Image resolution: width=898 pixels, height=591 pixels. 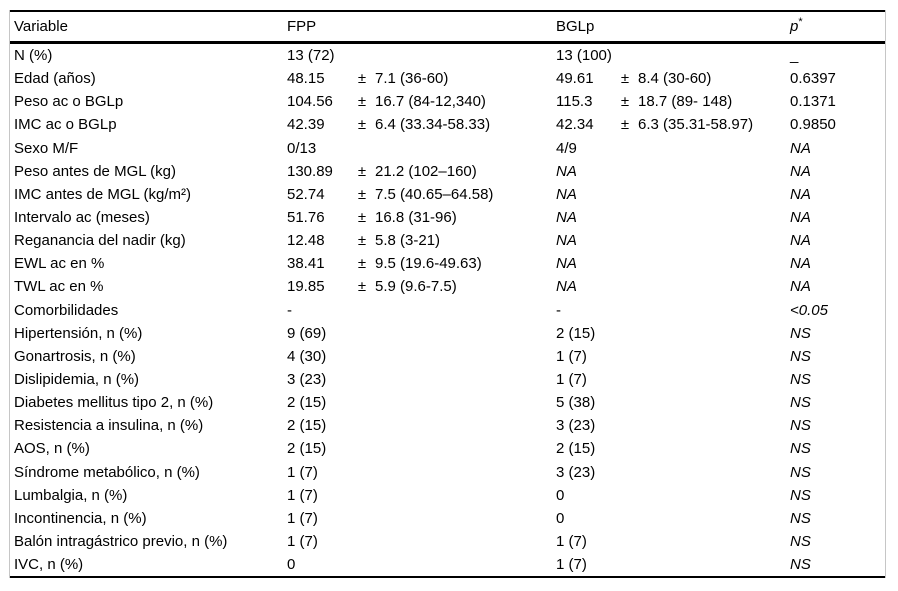 I want to click on mean: 12.48, so click(x=306, y=241).